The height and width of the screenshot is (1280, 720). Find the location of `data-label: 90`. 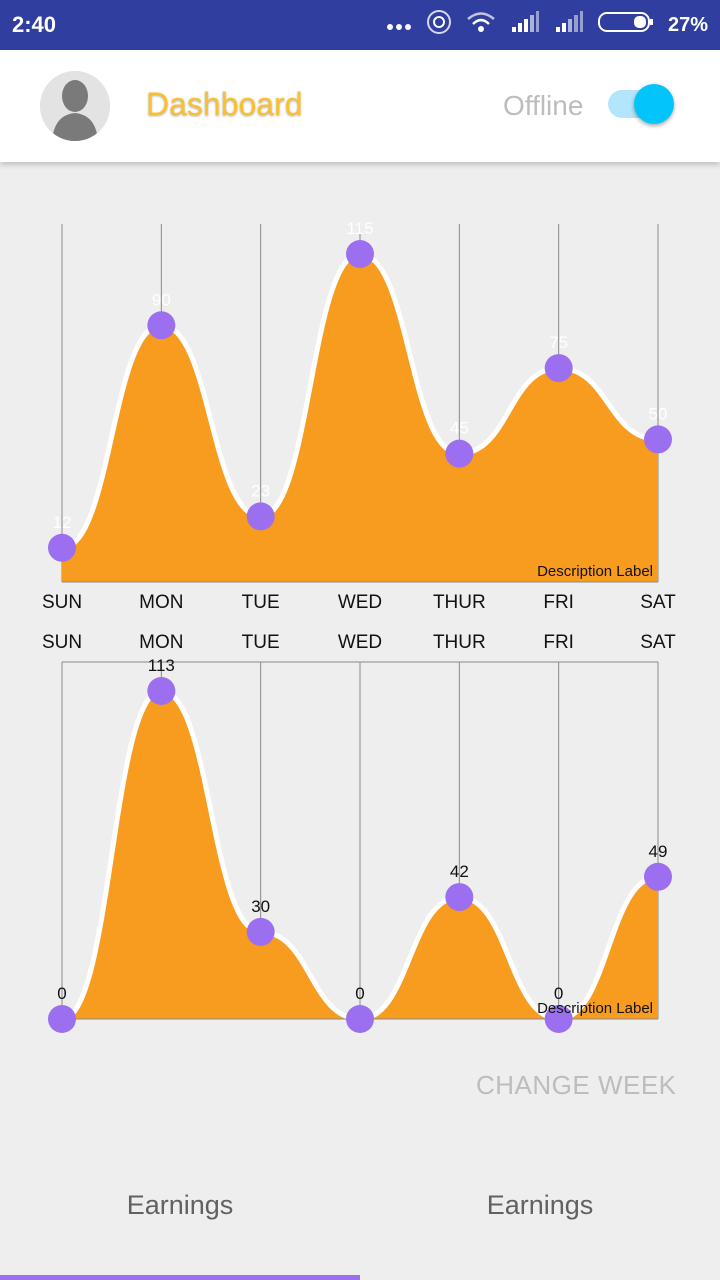

data-label: 90 is located at coordinates (161, 299).